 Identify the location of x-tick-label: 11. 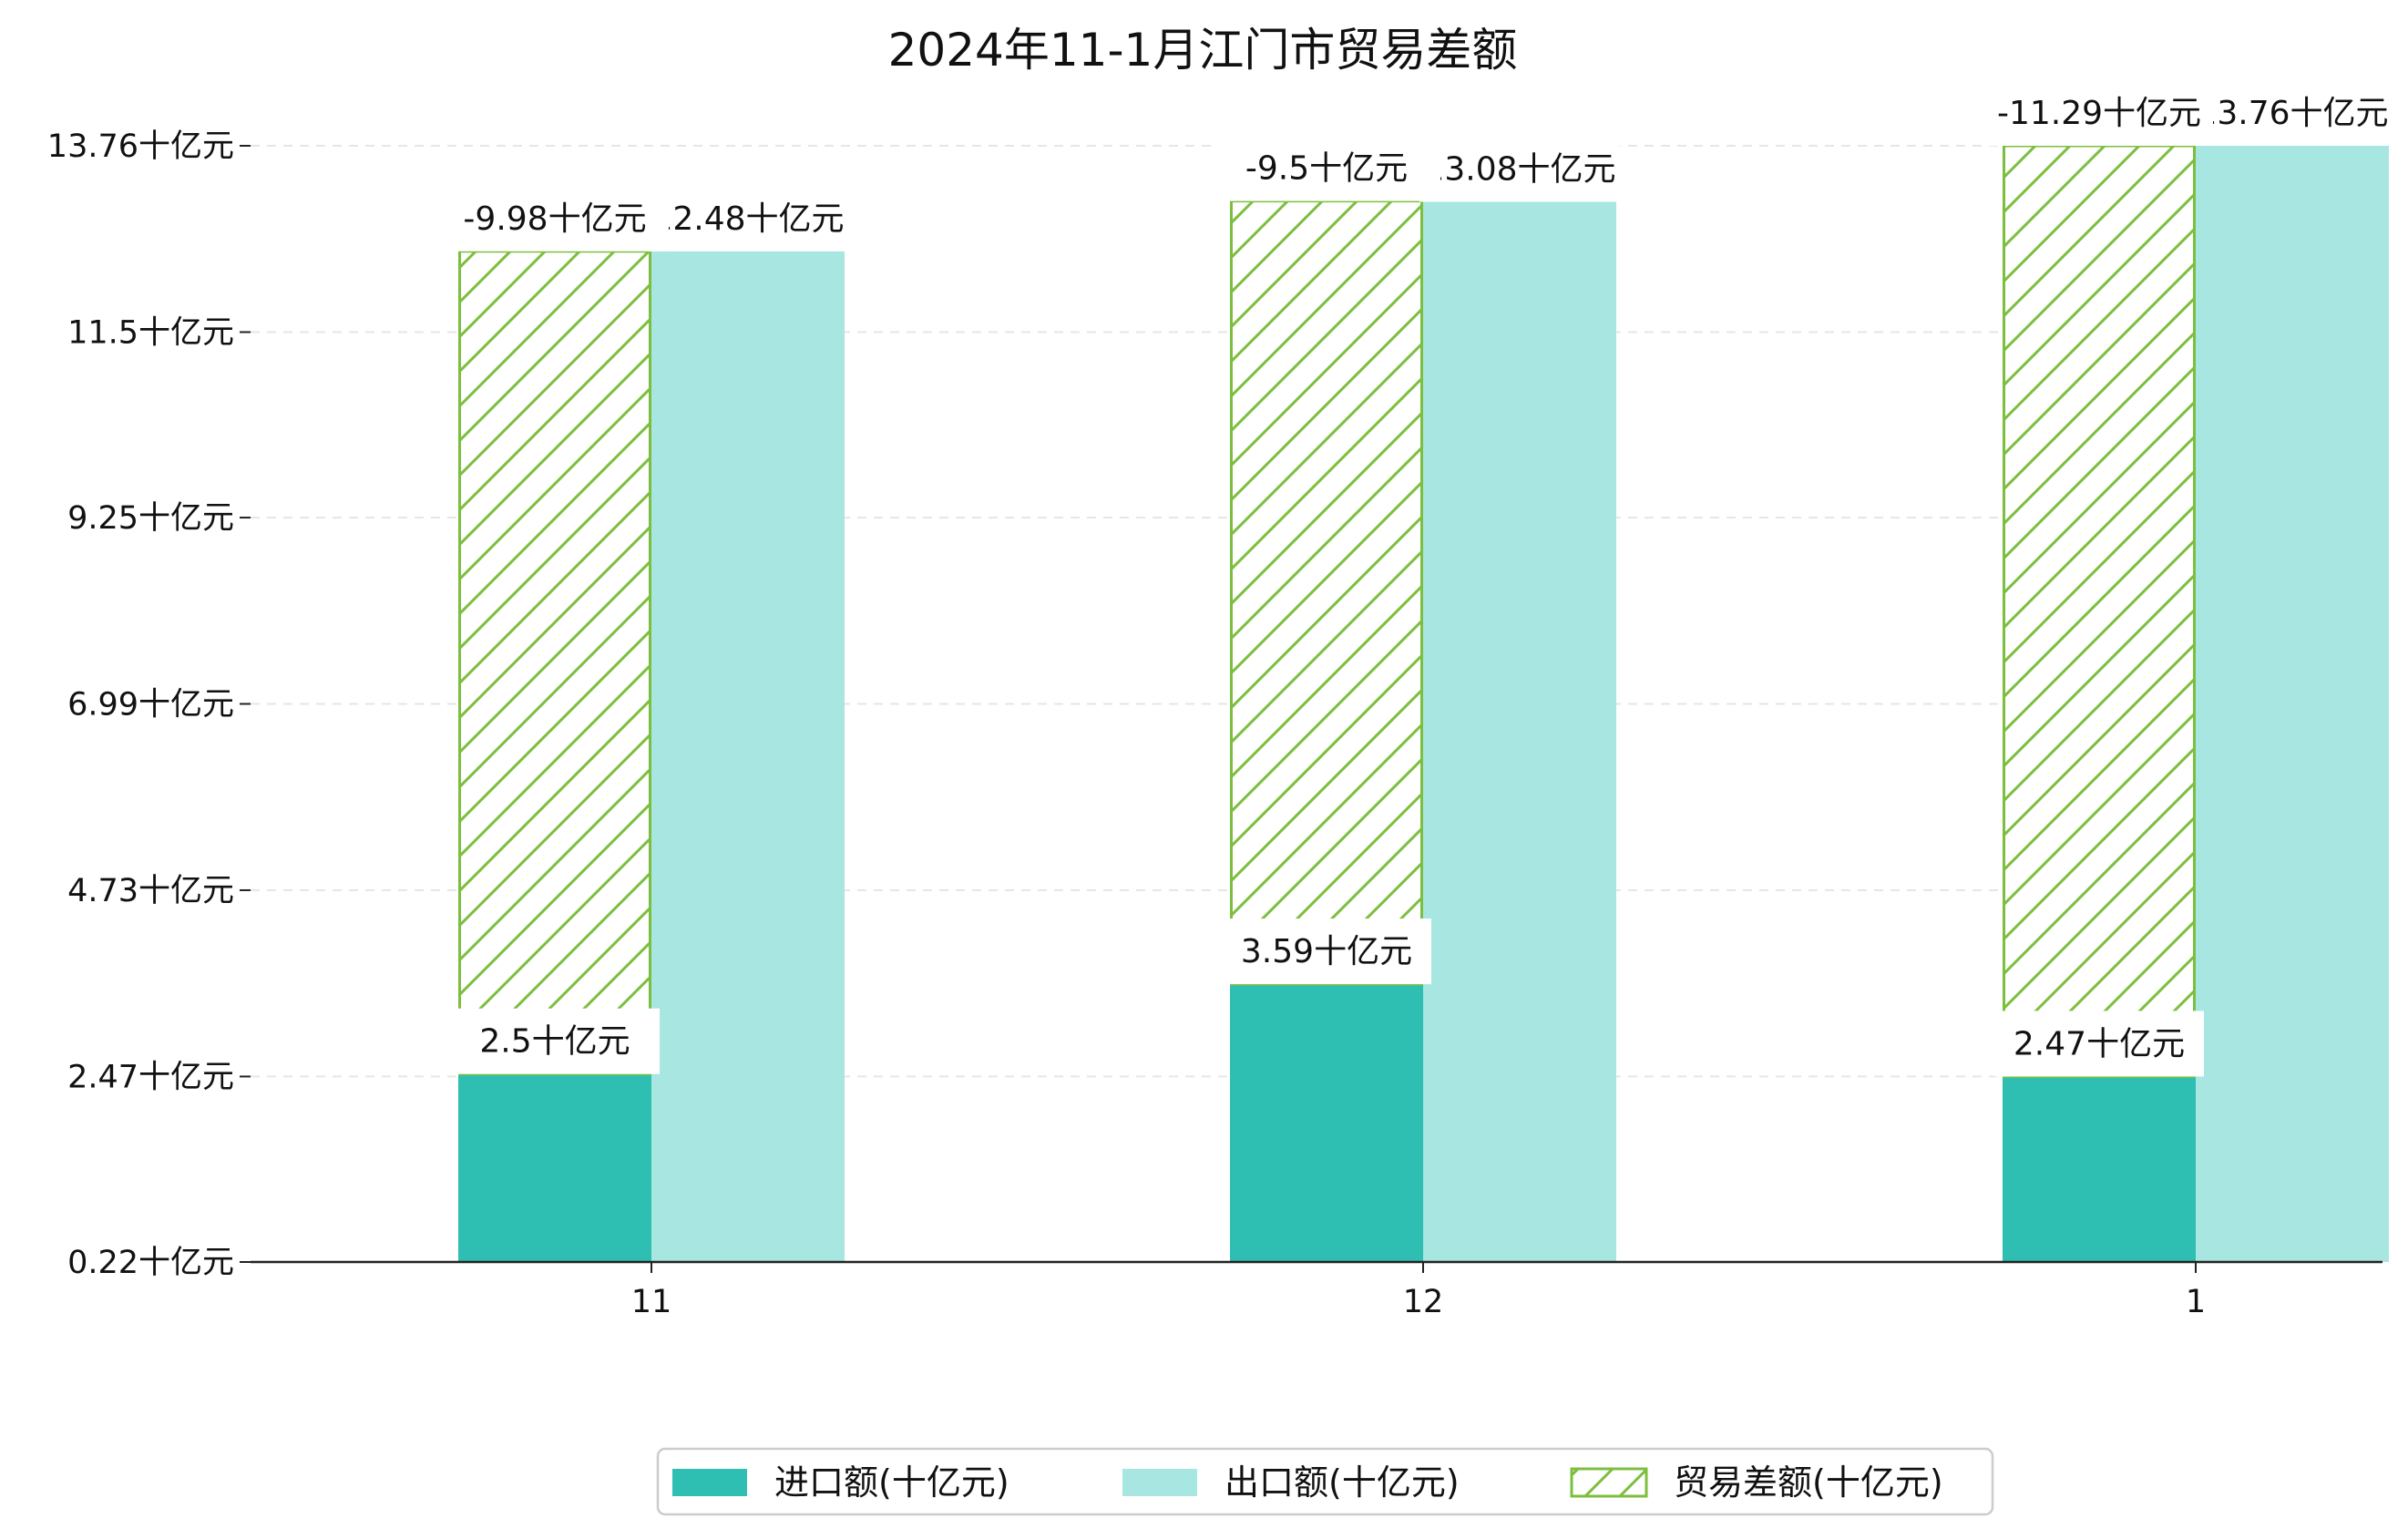
(651, 1302).